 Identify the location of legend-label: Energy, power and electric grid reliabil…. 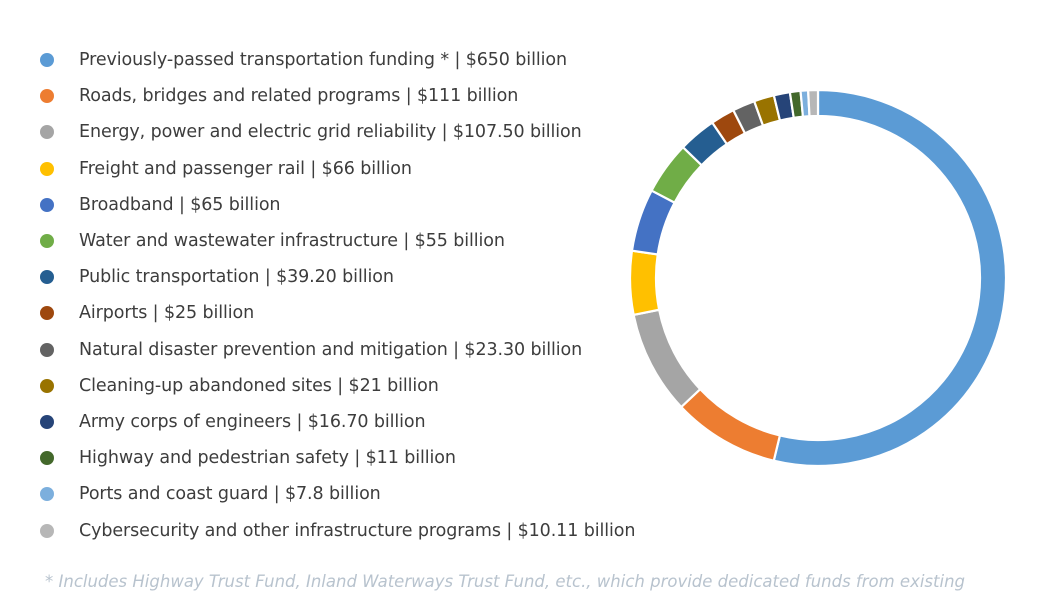
(330, 132).